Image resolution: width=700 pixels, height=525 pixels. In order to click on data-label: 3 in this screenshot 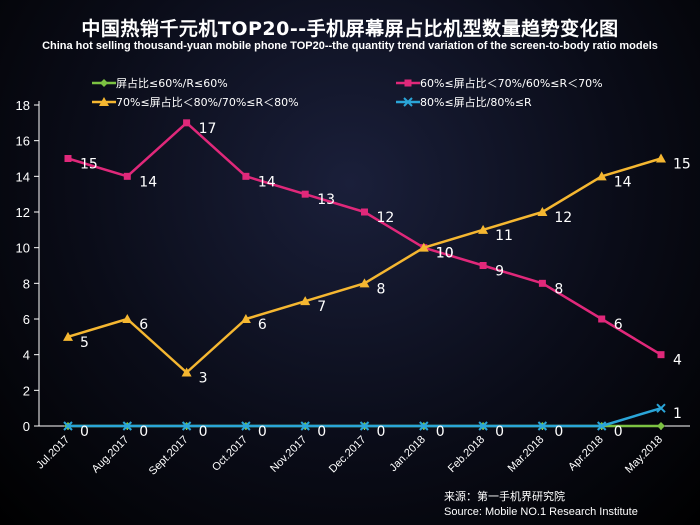, I will do `click(203, 379)`.